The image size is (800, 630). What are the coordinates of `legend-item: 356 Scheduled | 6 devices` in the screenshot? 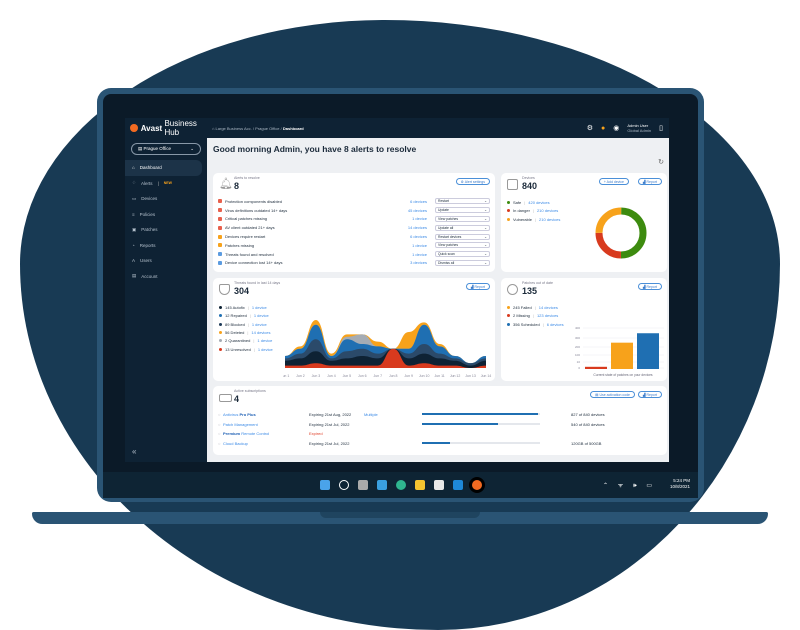 It's located at (535, 324).